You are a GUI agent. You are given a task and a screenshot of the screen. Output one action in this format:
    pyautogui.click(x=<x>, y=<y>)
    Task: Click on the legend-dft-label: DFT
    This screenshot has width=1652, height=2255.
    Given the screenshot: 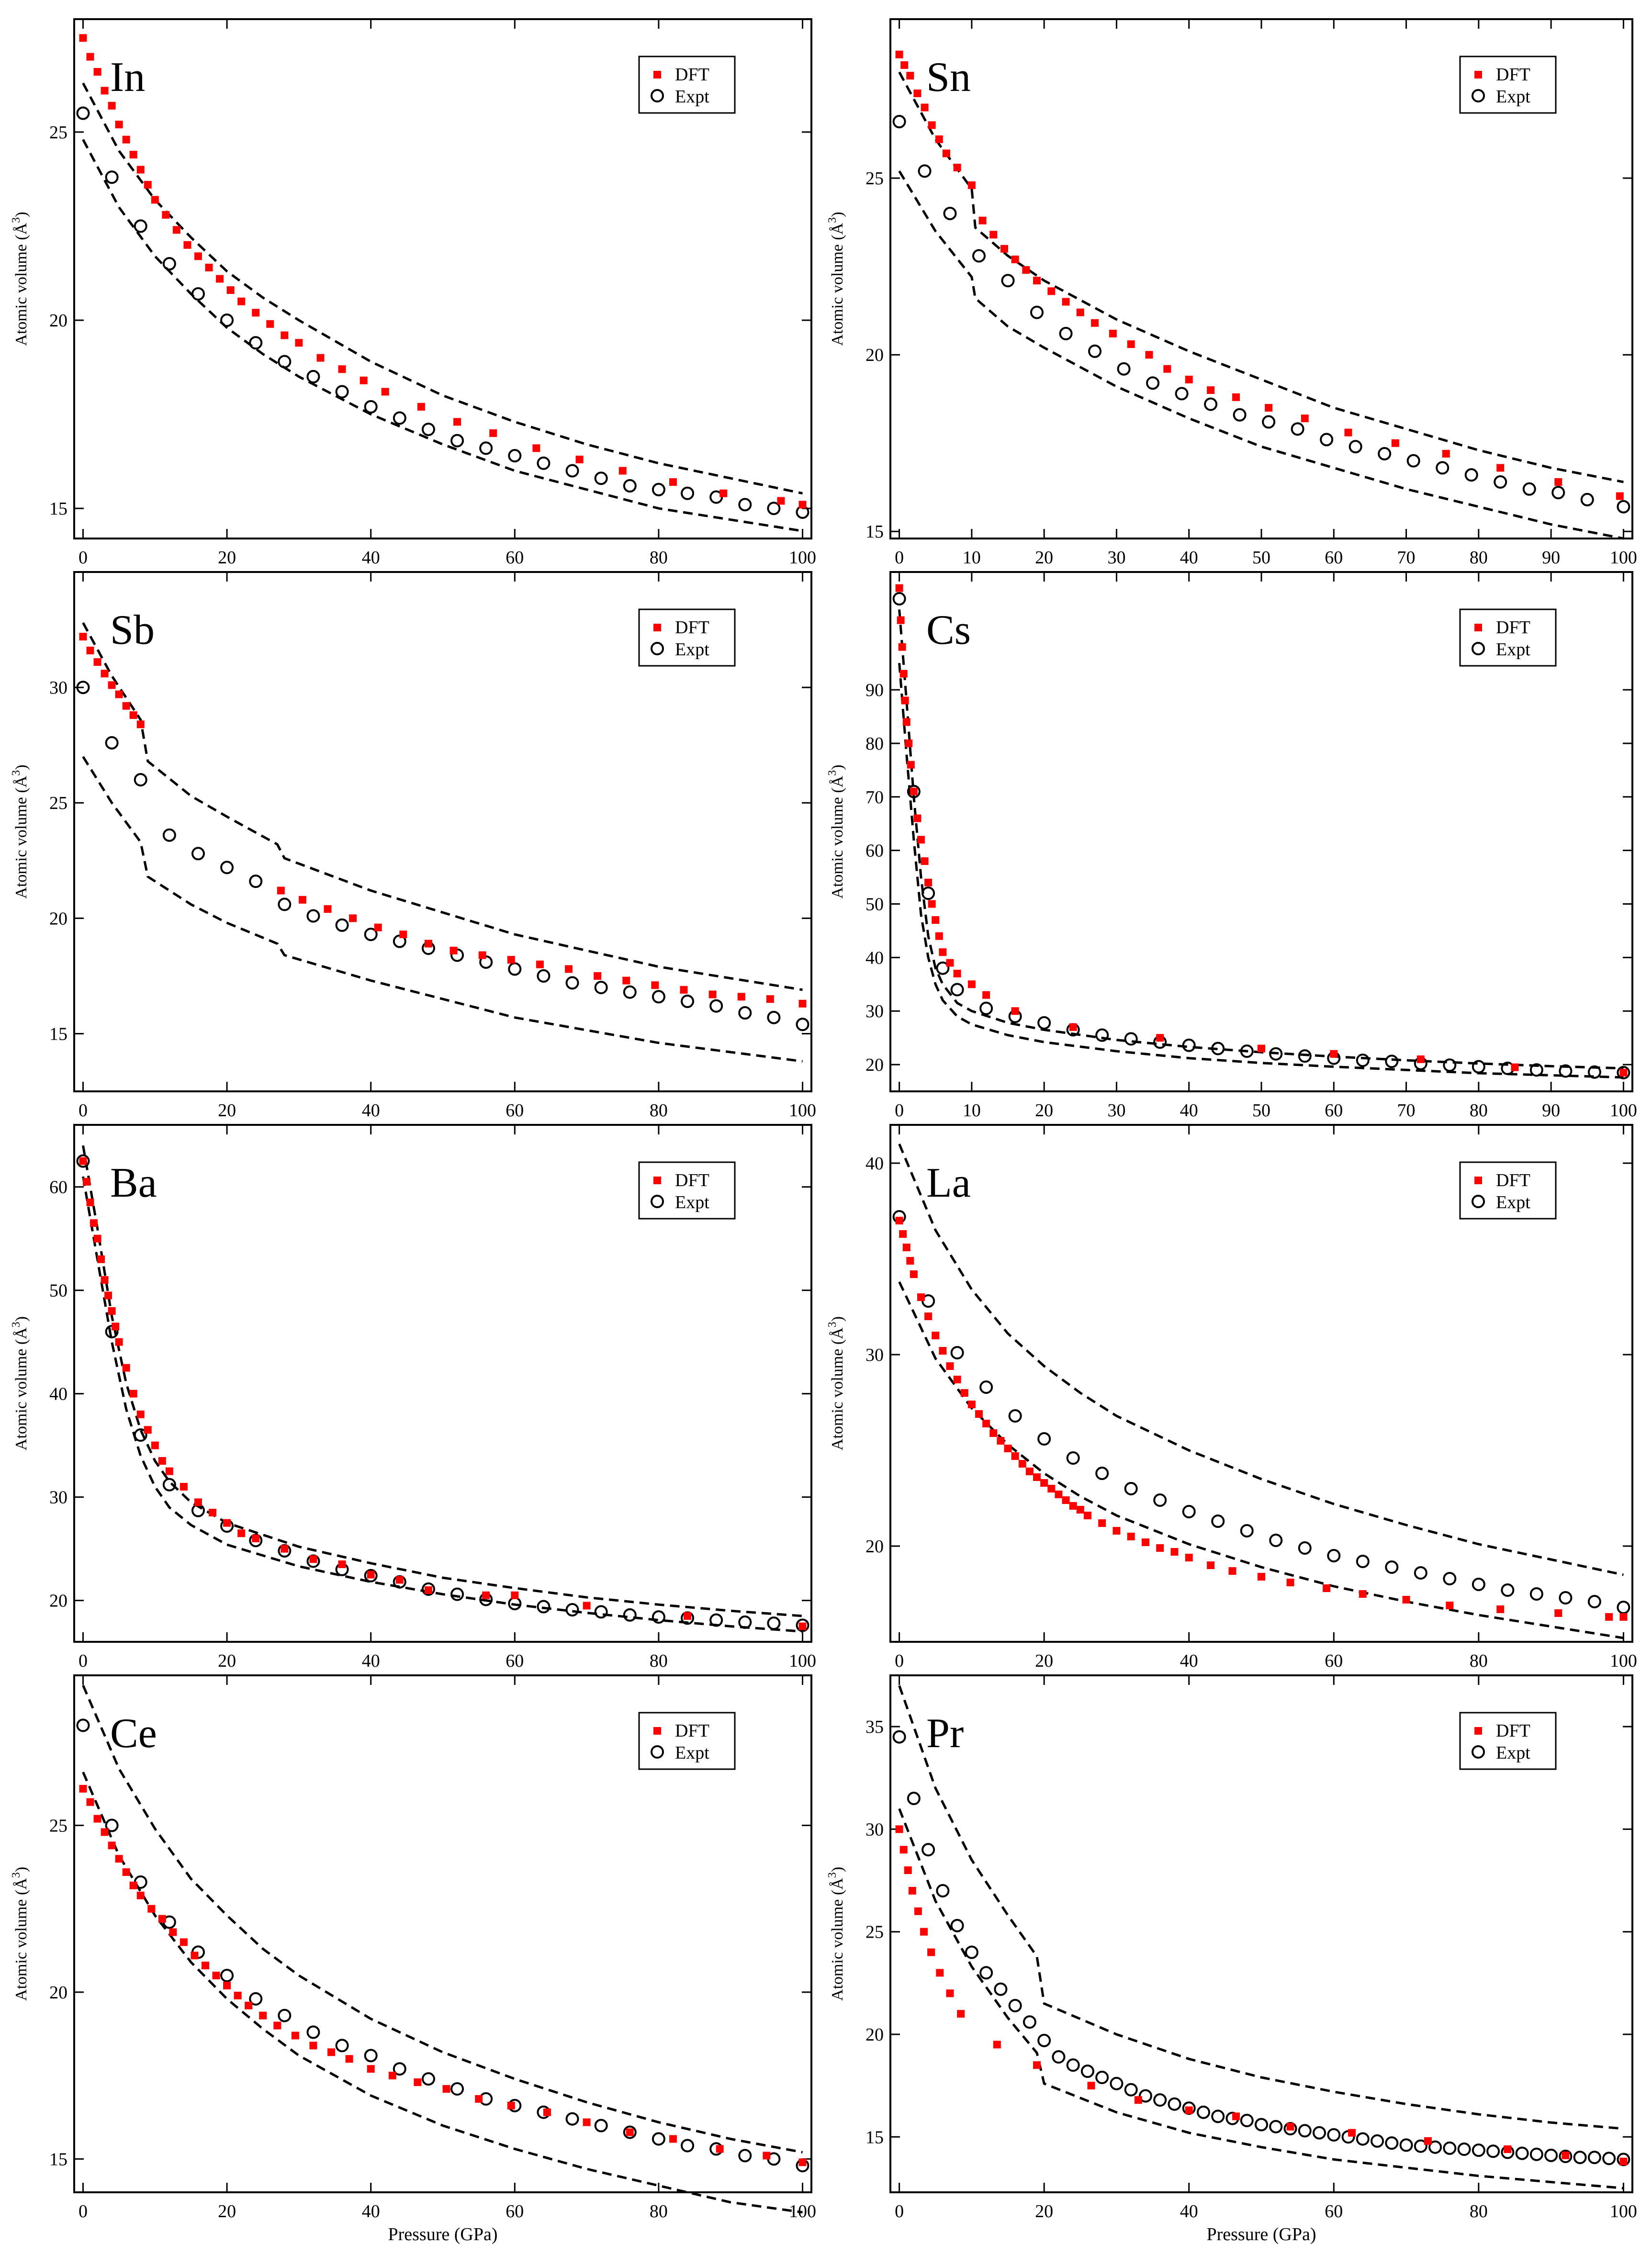 What is the action you would take?
    pyautogui.click(x=692, y=1180)
    